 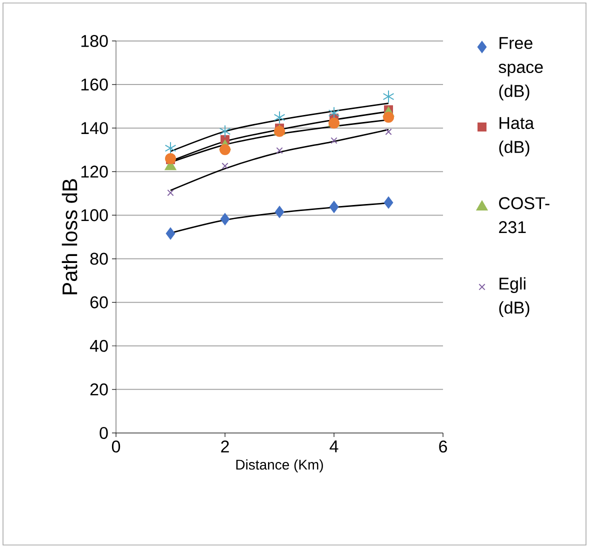 I want to click on y-tick-label: 160, so click(x=94, y=84).